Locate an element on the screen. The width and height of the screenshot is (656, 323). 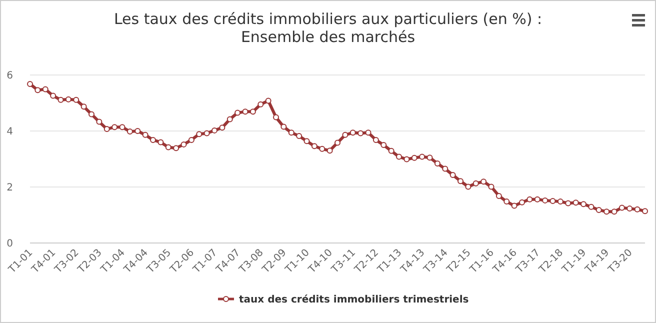
legend-label: taux des crédits immobiliers trimestriels is located at coordinates (354, 300).